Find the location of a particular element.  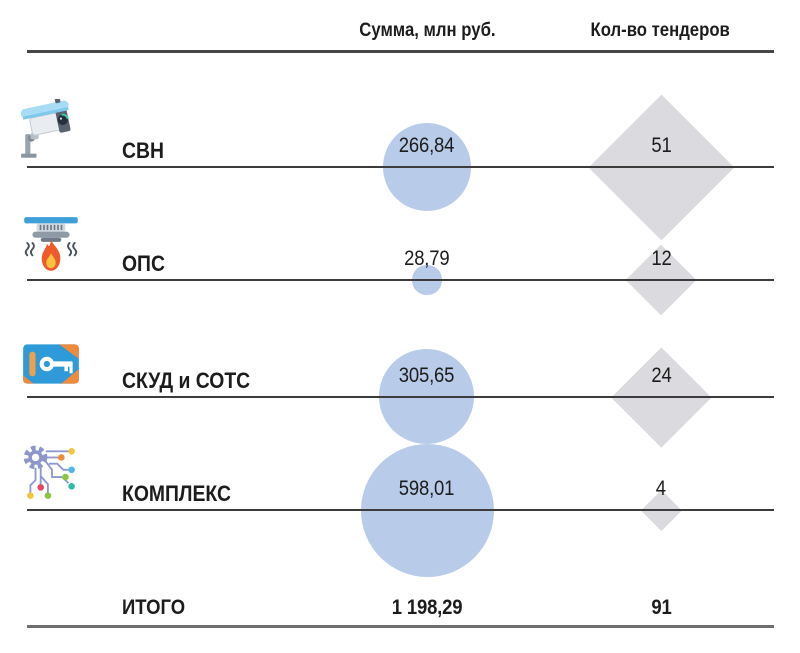

total-sum-value: 1 198,29 is located at coordinates (427, 608).